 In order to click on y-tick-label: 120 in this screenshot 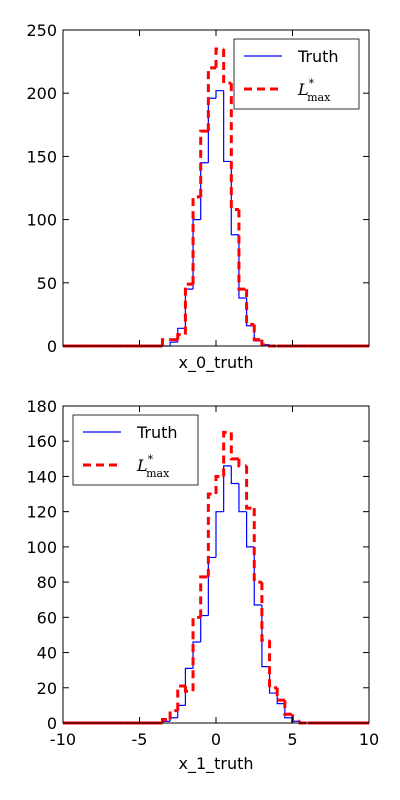, I will do `click(41, 512)`.